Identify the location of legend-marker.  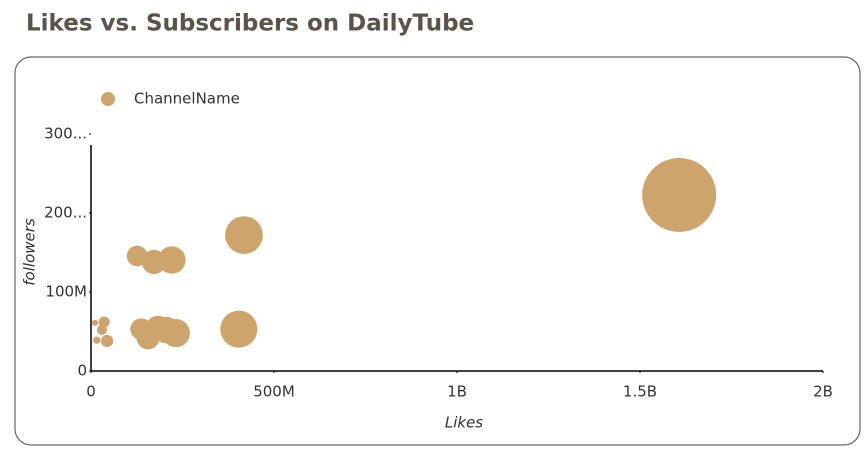
(108, 99).